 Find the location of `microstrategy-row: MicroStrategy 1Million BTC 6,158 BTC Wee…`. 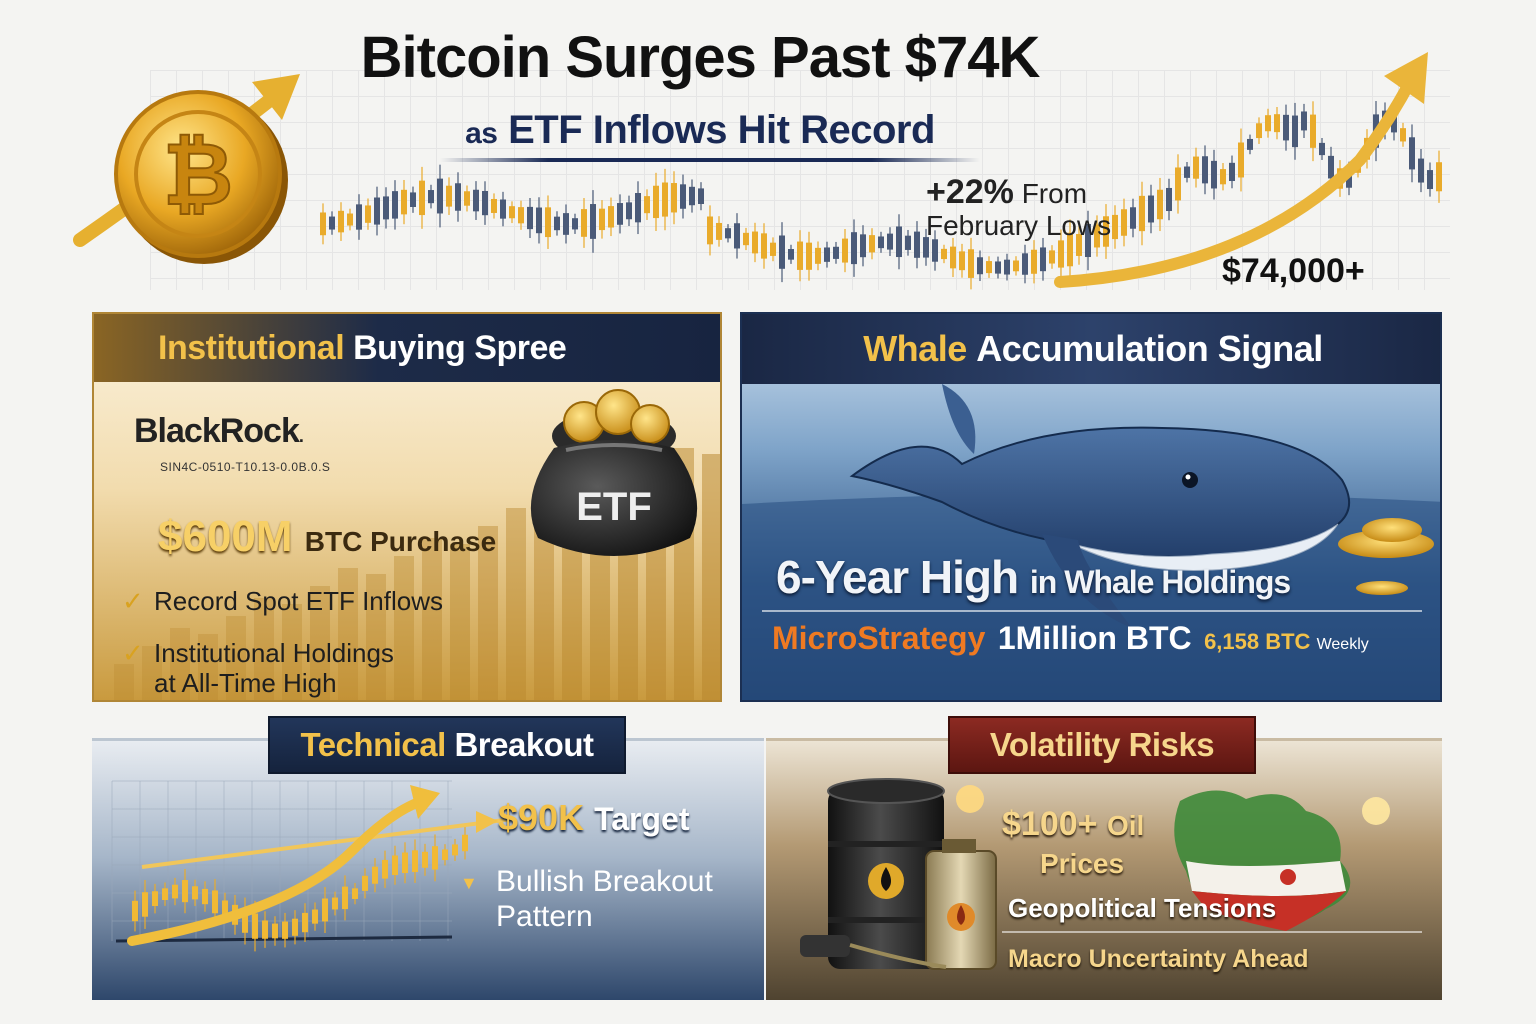

microstrategy-row: MicroStrategy 1Million BTC 6,158 BTC Wee… is located at coordinates (1070, 638).